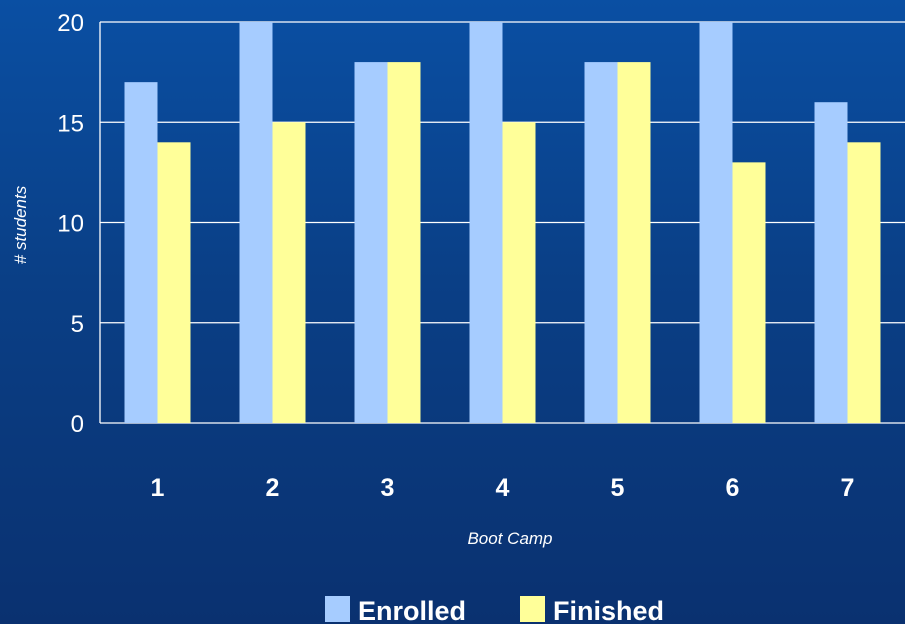  Describe the element at coordinates (337, 609) in the screenshot. I see `legend-swatch-enrolled` at that location.